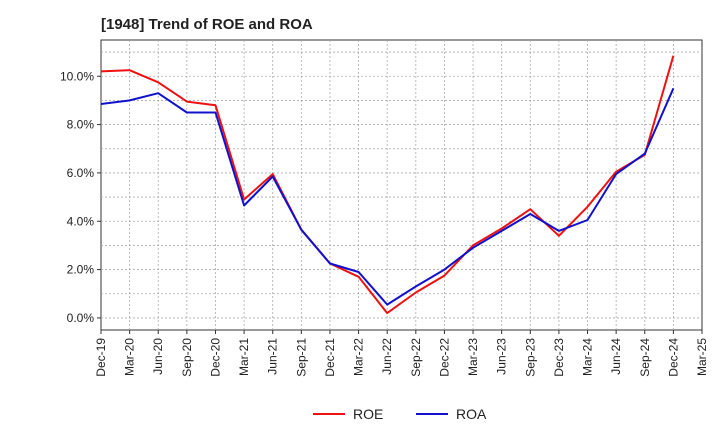 The width and height of the screenshot is (720, 440). I want to click on x-tick-label: Jun-23, so click(502, 356).